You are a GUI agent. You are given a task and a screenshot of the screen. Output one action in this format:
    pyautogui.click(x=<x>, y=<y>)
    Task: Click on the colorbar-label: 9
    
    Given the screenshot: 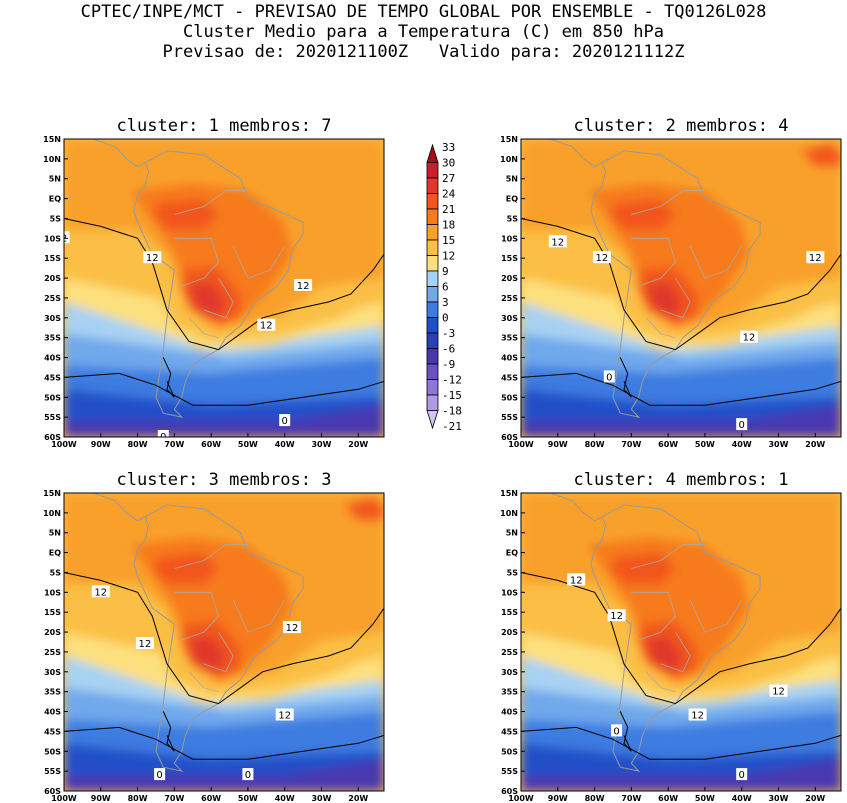 What is the action you would take?
    pyautogui.click(x=445, y=271)
    